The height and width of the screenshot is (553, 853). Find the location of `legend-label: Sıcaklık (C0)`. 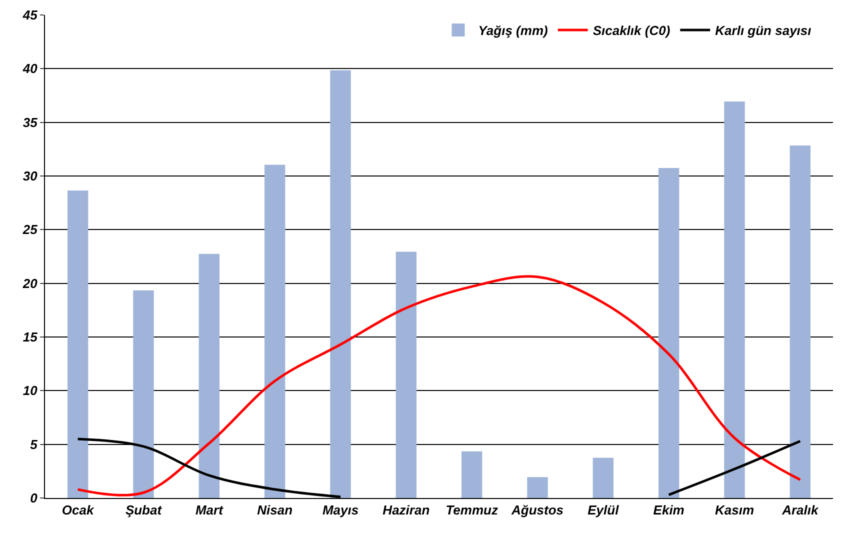

legend-label: Sıcaklık (C0) is located at coordinates (631, 30).